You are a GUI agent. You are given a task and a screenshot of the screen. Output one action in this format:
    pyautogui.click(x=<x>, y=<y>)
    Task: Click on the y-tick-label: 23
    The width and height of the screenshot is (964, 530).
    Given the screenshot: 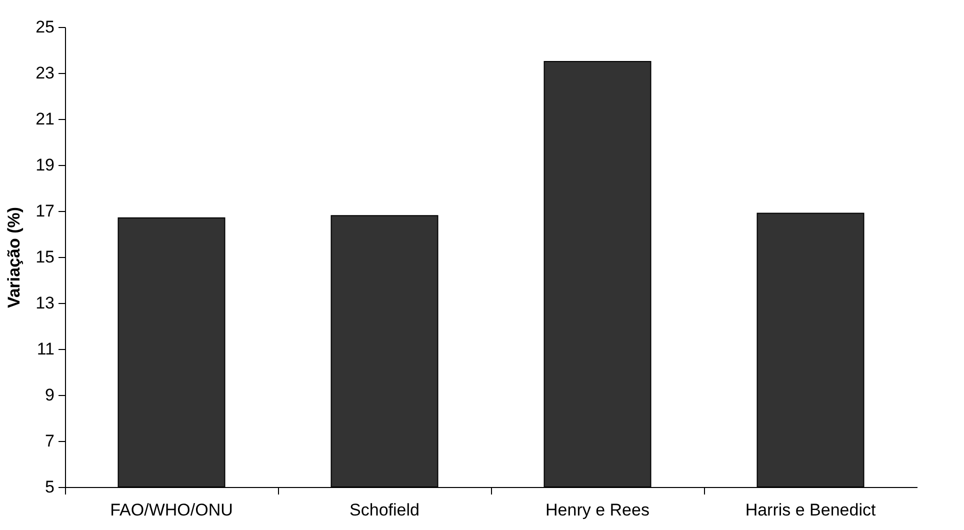 What is the action you would take?
    pyautogui.click(x=45, y=73)
    